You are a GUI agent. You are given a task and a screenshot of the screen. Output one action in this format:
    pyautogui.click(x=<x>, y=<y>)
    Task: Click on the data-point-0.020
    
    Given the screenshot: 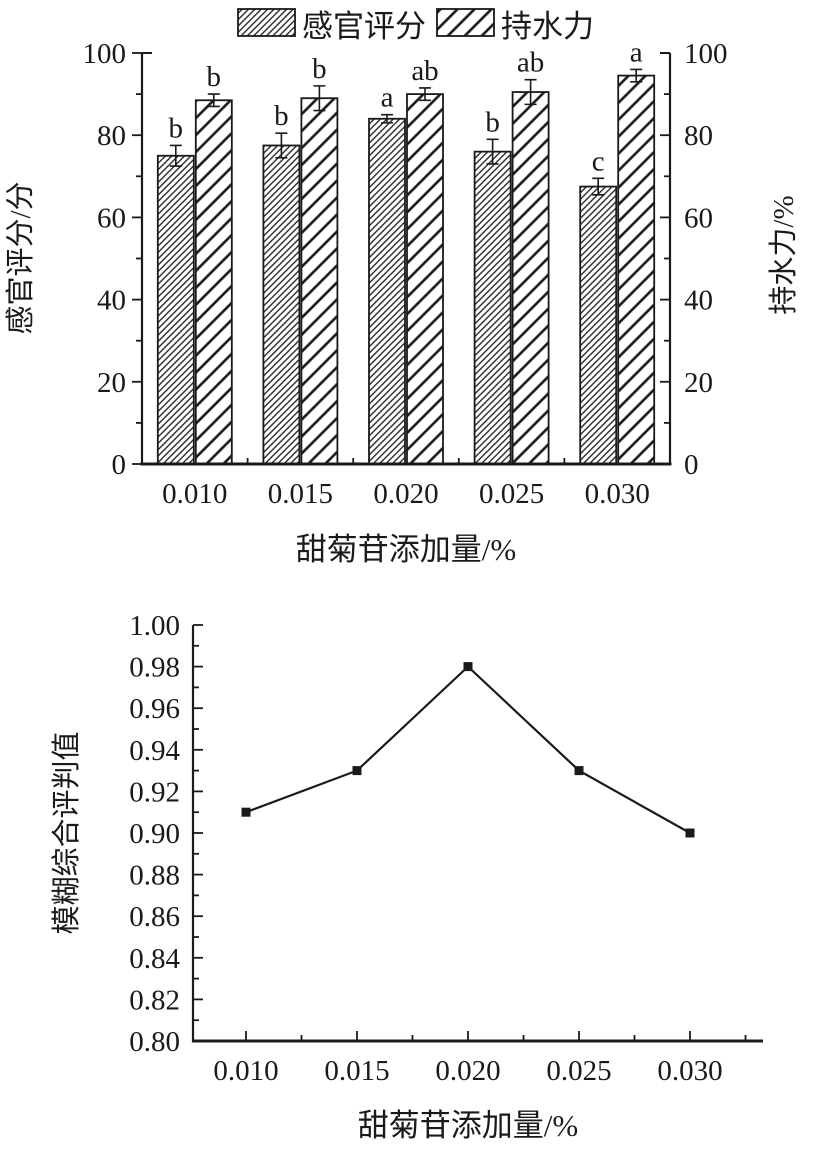 What is the action you would take?
    pyautogui.click(x=468, y=667)
    